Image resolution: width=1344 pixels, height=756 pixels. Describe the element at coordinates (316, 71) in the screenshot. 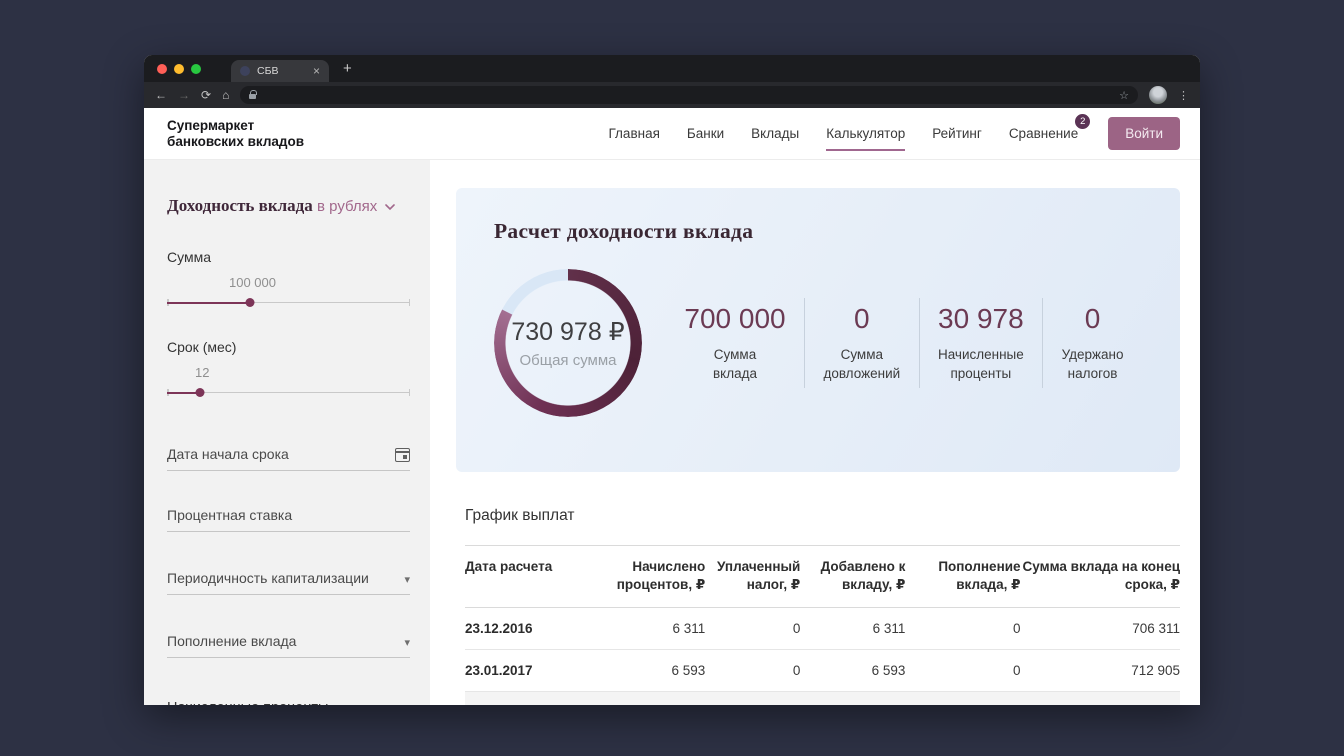

I see `tab-close-icon: ×` at that location.